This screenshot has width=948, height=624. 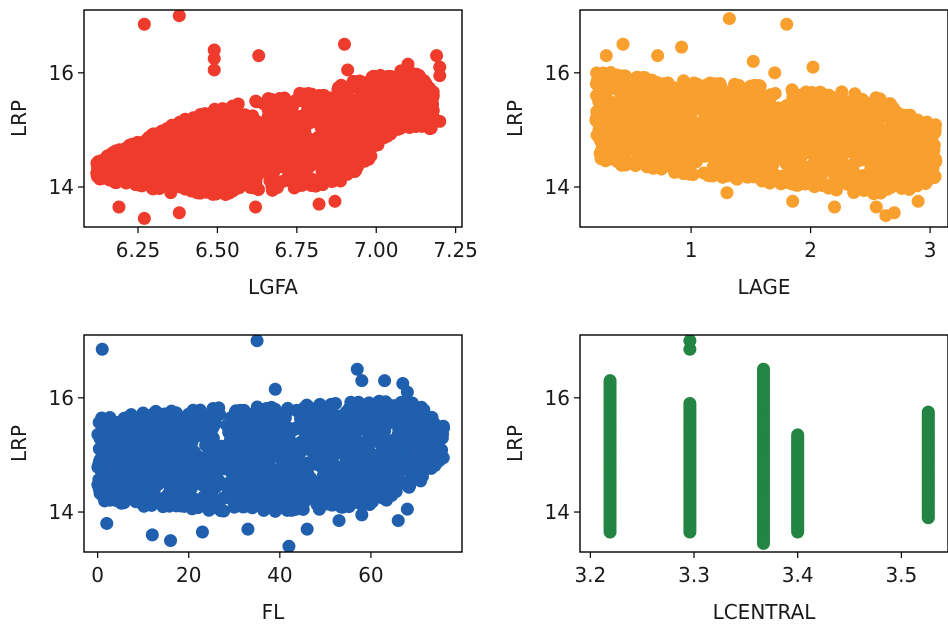 What do you see at coordinates (217, 250) in the screenshot?
I see `lgfa-x-tick-label: 6.50` at bounding box center [217, 250].